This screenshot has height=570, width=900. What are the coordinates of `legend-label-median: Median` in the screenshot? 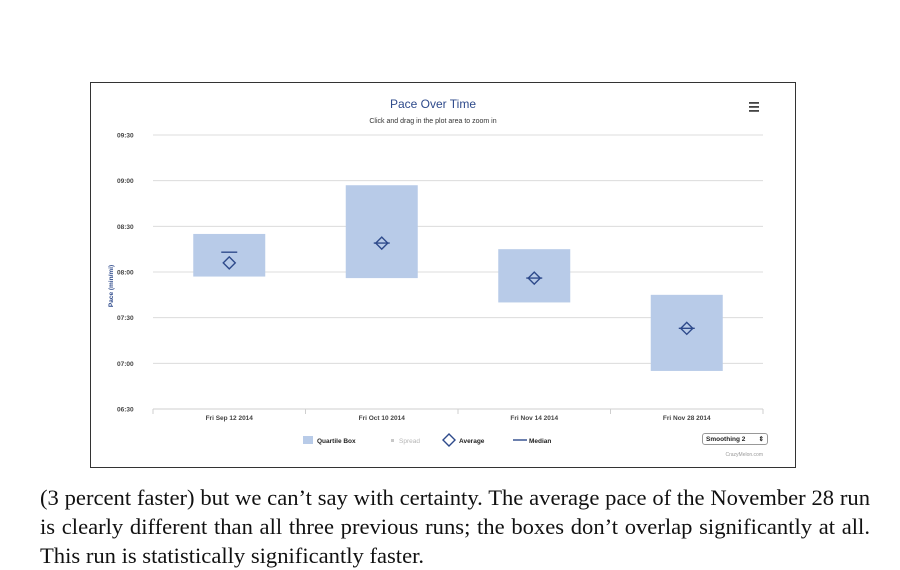 It's located at (540, 441).